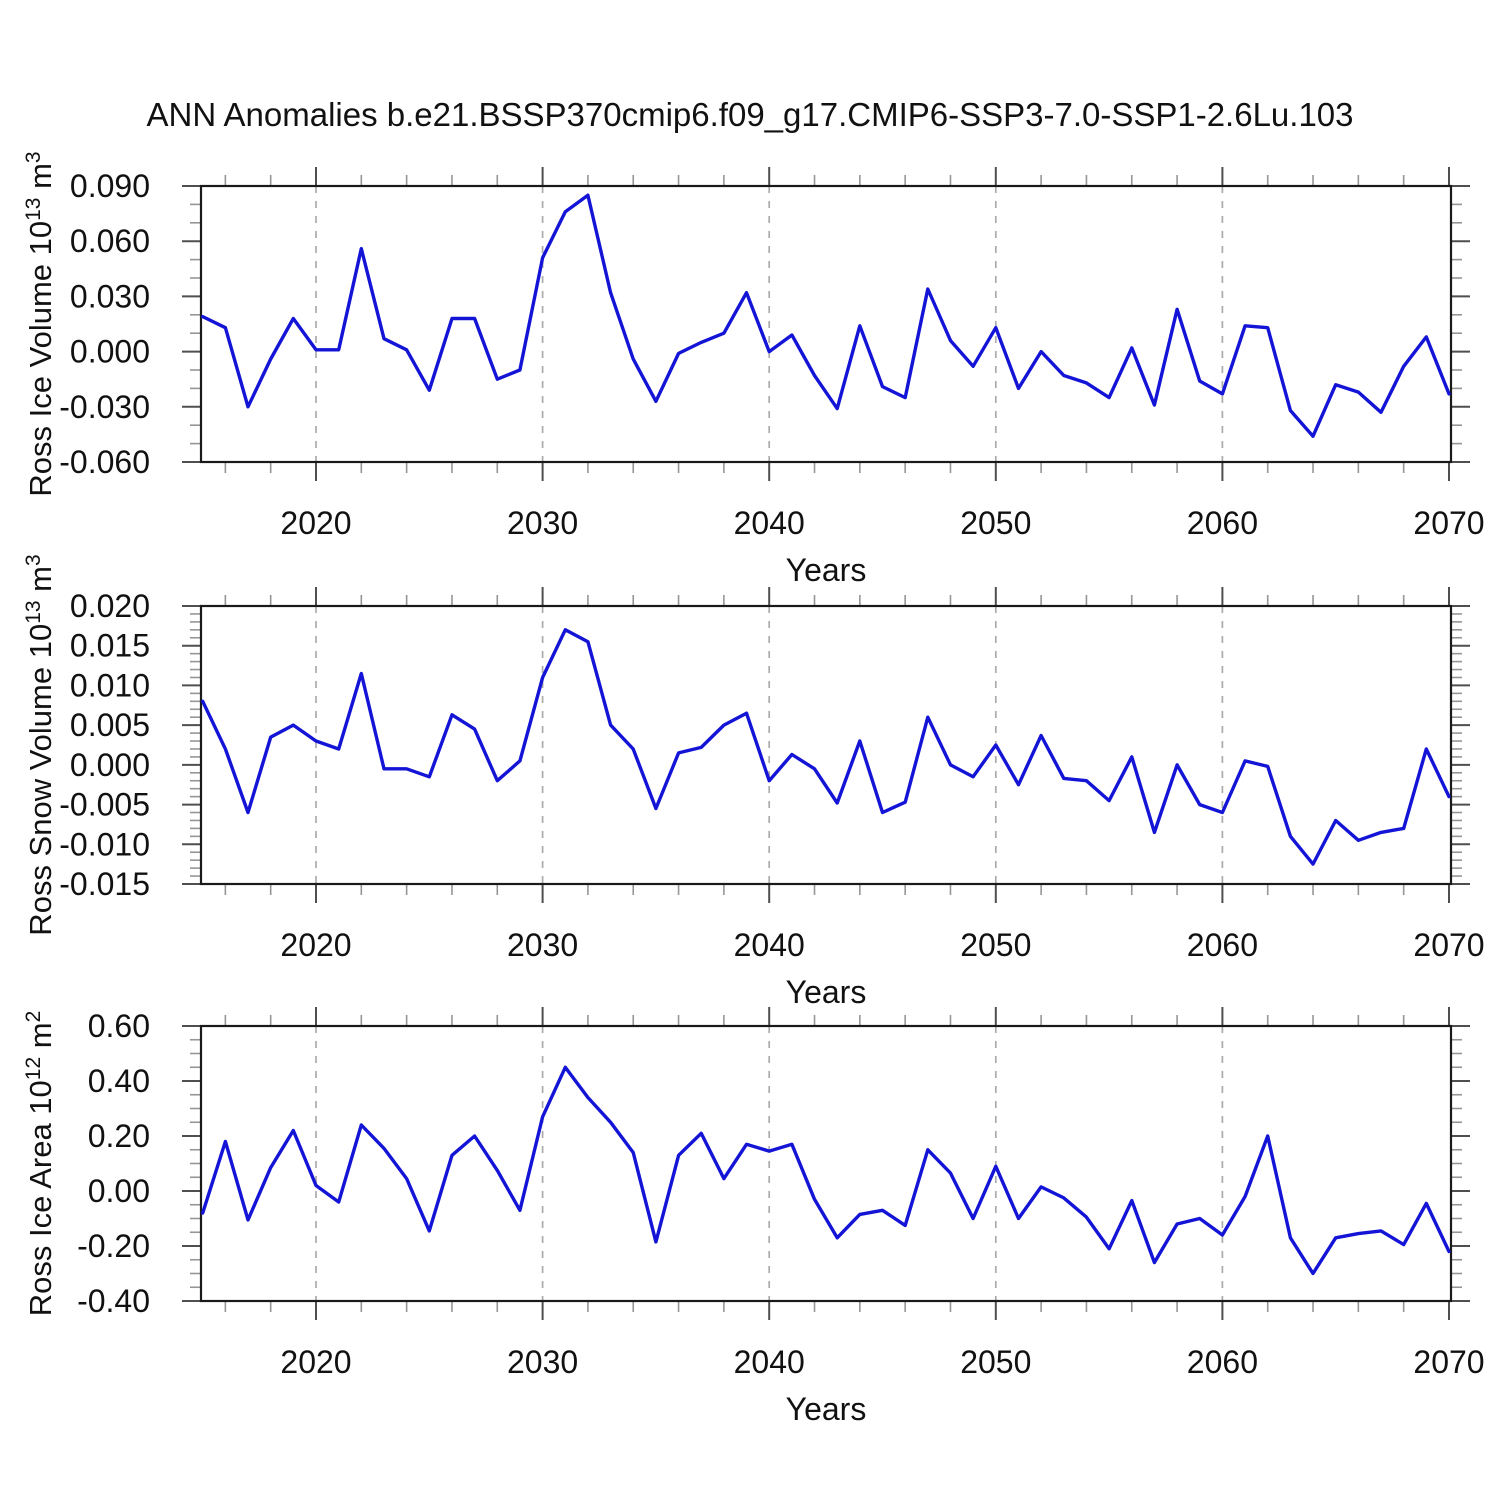  Describe the element at coordinates (113, 1163) in the screenshot. I see `y-tick-labels: 0.60 0.40 0.20 0.00 -0.20 -0.40` at that location.